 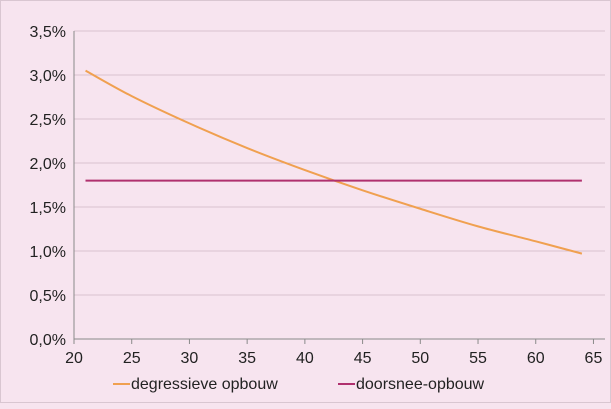 I want to click on x-tick-labels: 20 25 30 35 40 45 50 55 60 65, so click(x=333, y=358).